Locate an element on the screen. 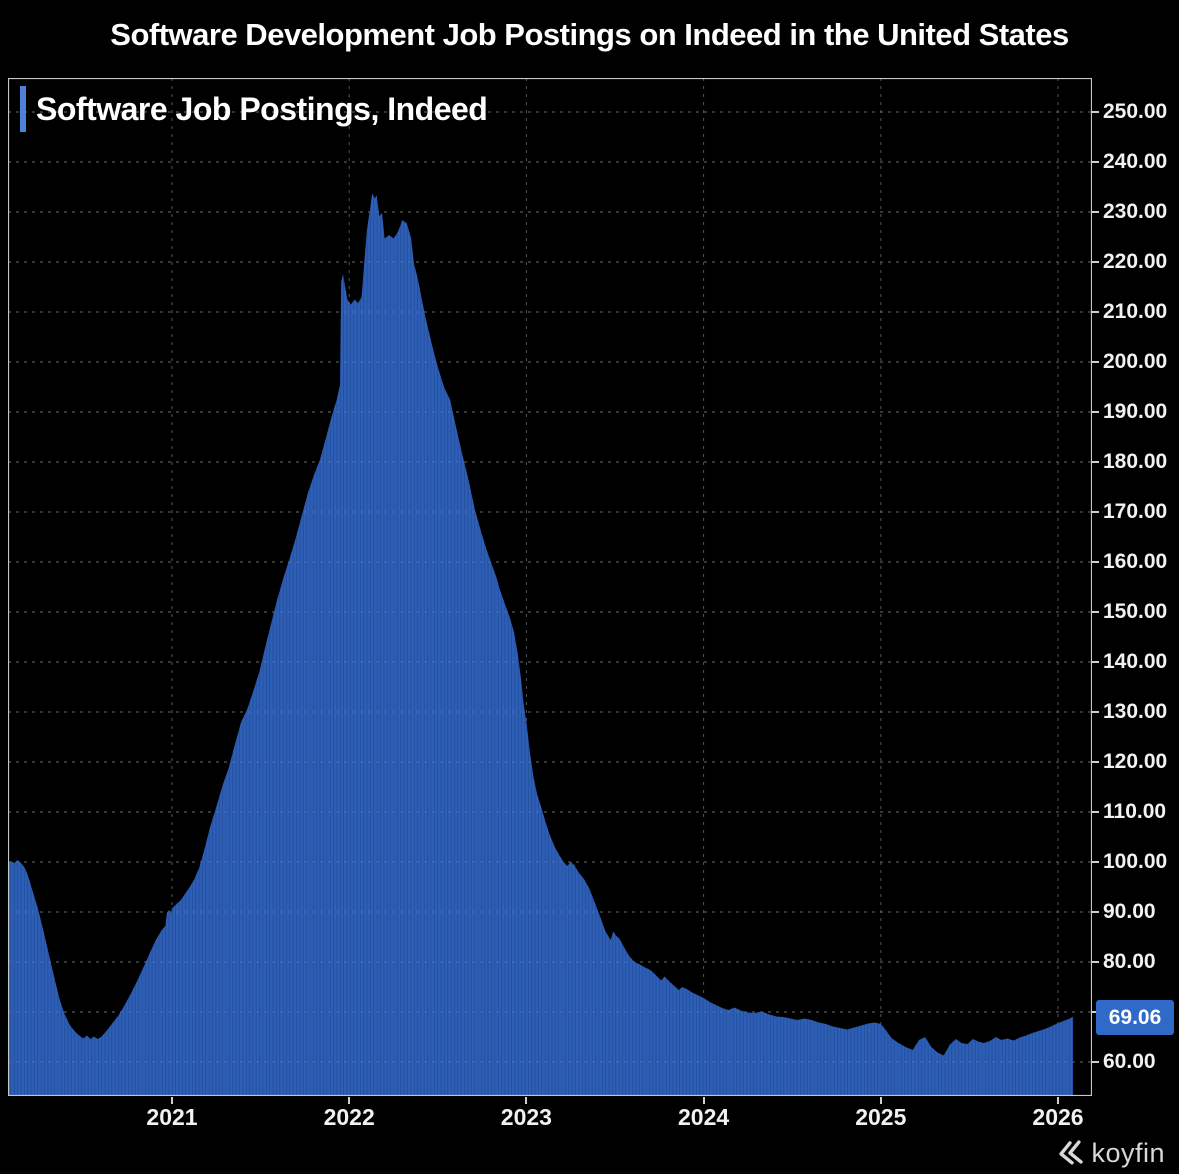  x-axis-label: 2022 is located at coordinates (349, 1117).